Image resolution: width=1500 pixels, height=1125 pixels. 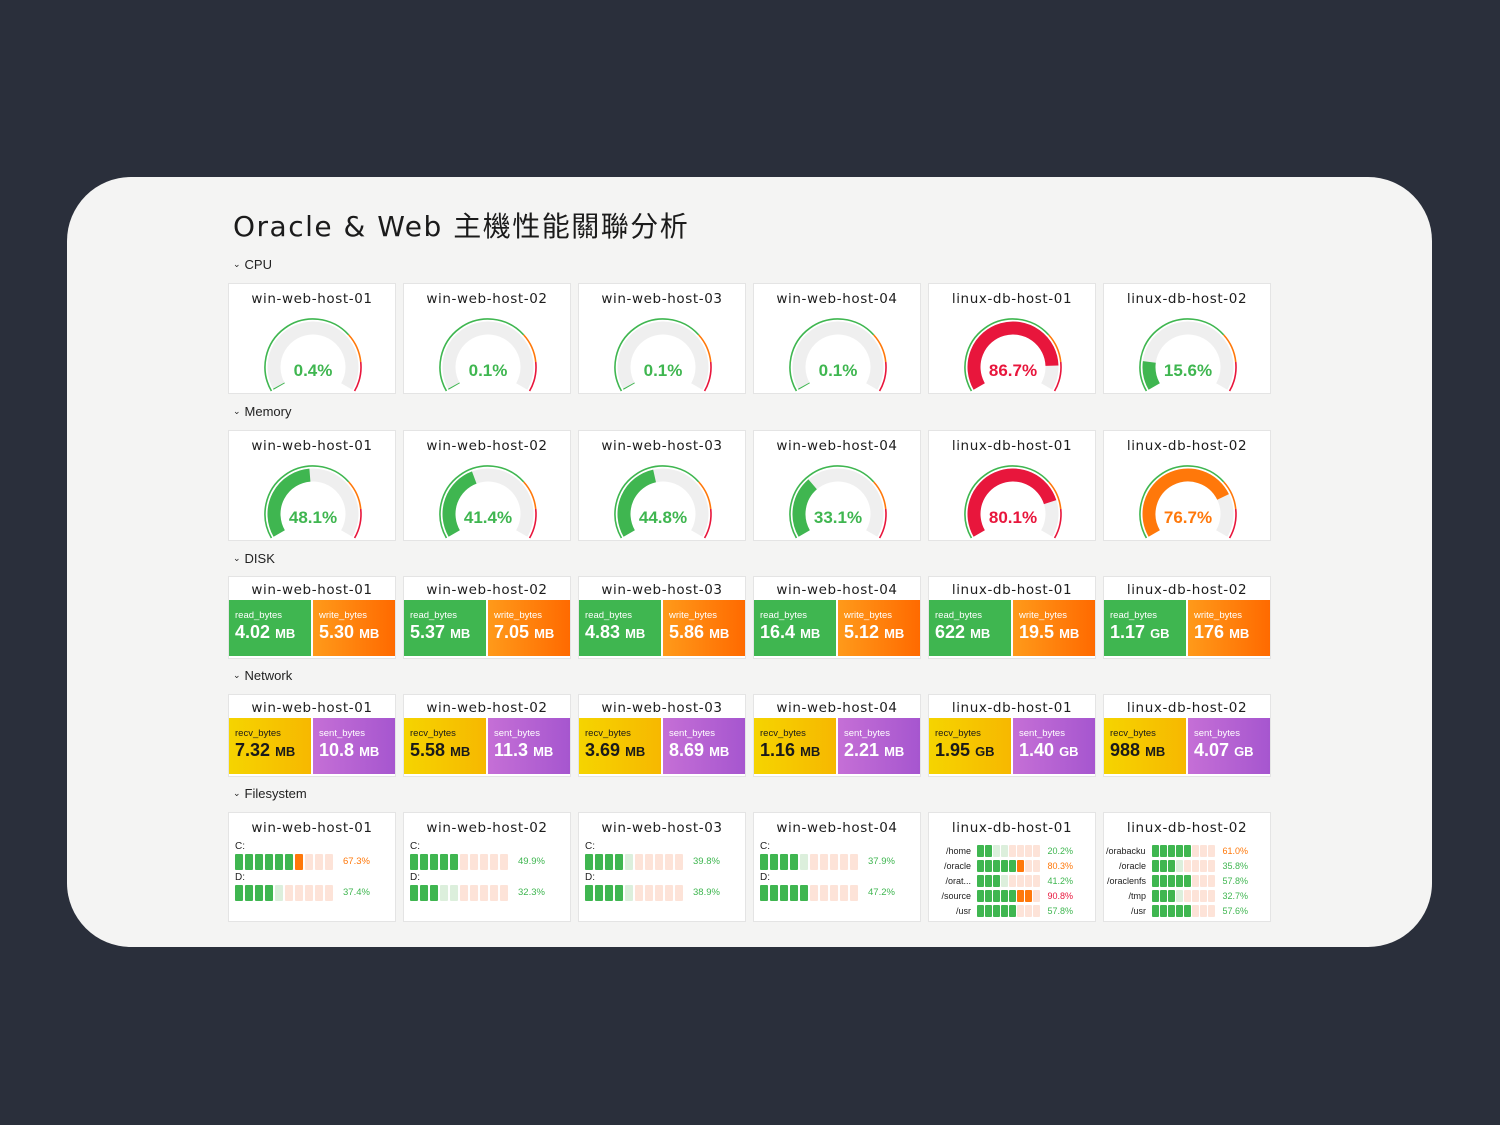 I want to click on mount-label: /tmp, so click(x=1137, y=895).